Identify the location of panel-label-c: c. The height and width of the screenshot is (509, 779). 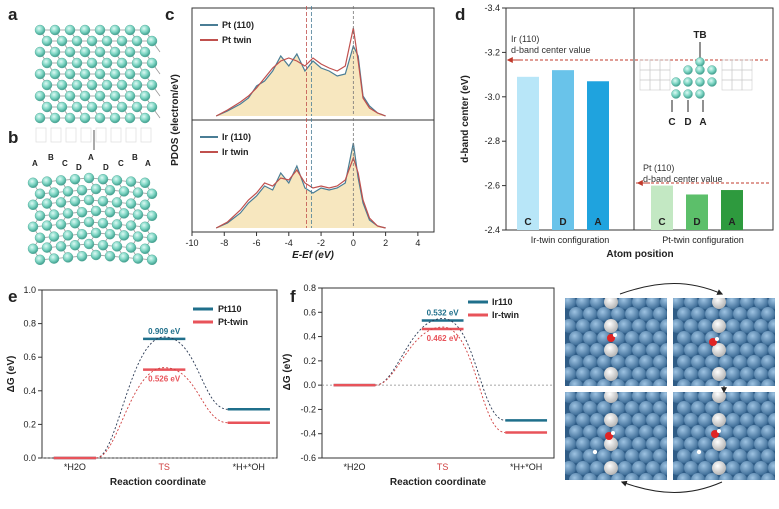
(169, 14).